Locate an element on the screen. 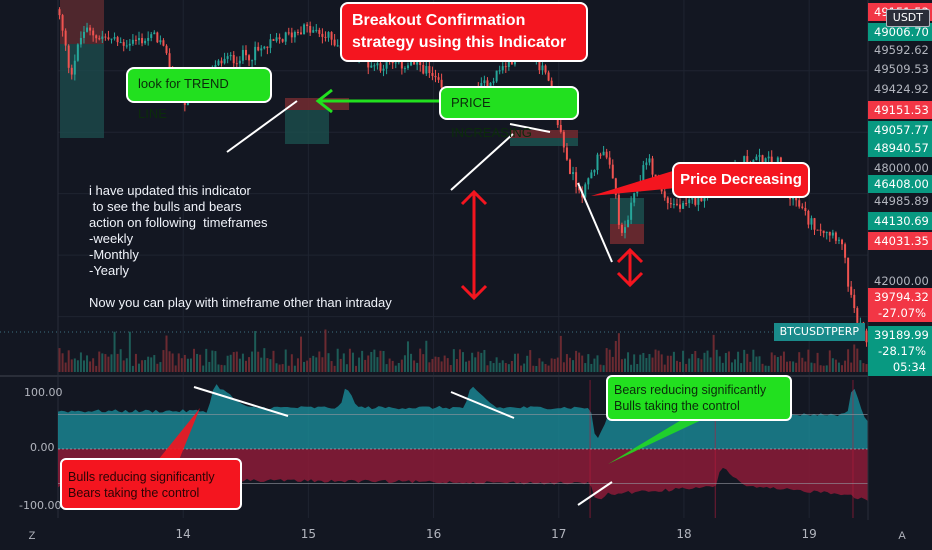 This screenshot has width=932, height=550. timezone-toggle-icon: Z is located at coordinates (32, 536).